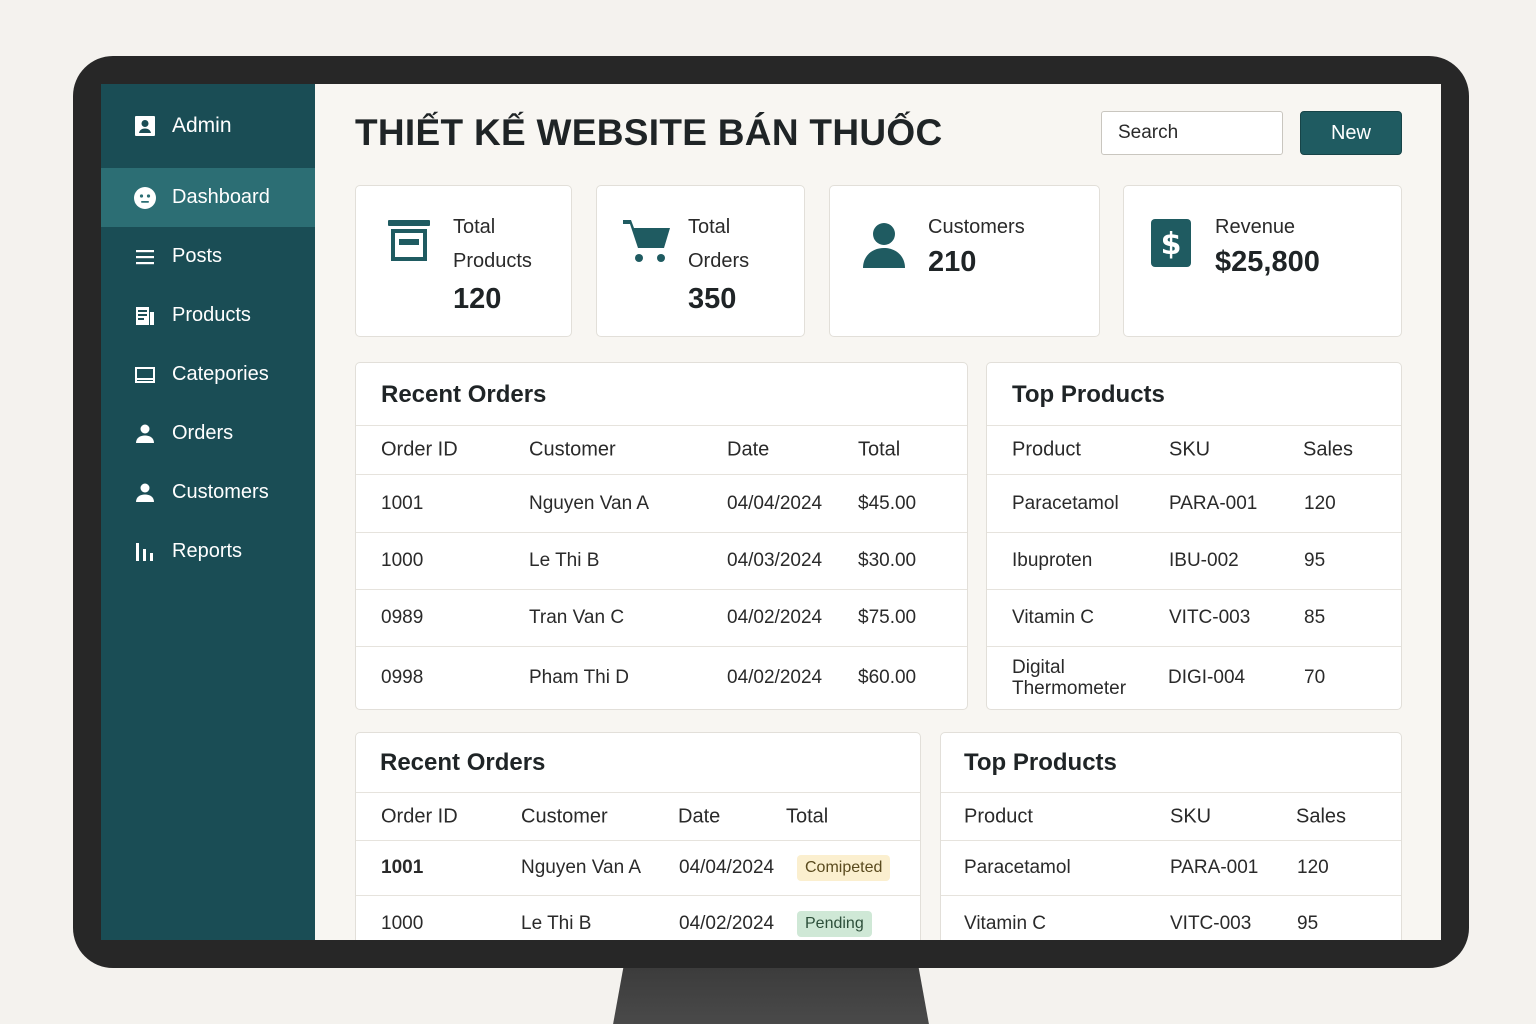 The height and width of the screenshot is (1024, 1536). Describe the element at coordinates (661, 561) in the screenshot. I see `table-row: 1000 Le Thi B 04/03/2024 $30.00` at that location.